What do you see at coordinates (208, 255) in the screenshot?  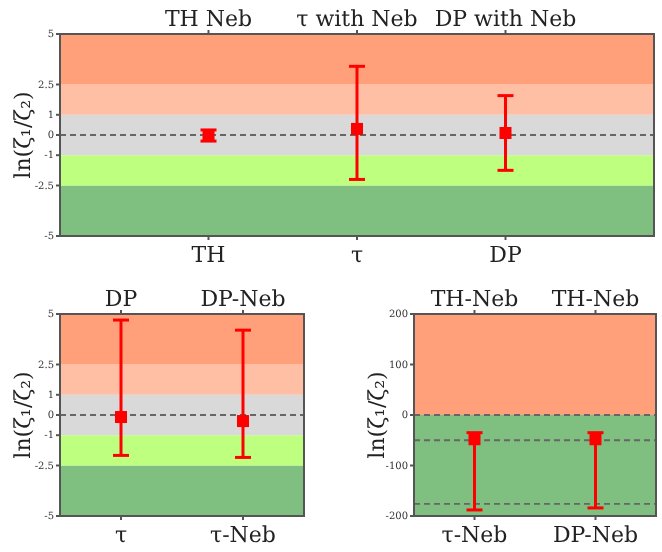 I see `x-tick-label: TH` at bounding box center [208, 255].